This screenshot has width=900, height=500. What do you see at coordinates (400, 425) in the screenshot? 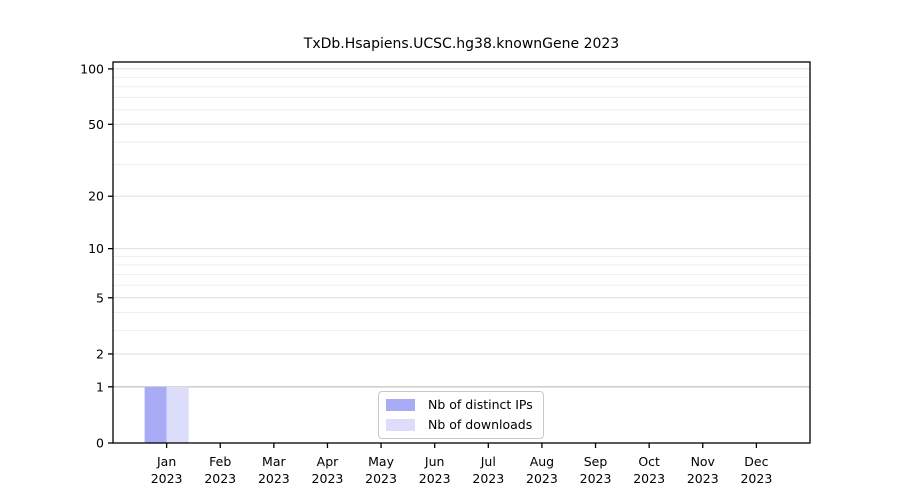
I see `legend-swatch-downloads` at bounding box center [400, 425].